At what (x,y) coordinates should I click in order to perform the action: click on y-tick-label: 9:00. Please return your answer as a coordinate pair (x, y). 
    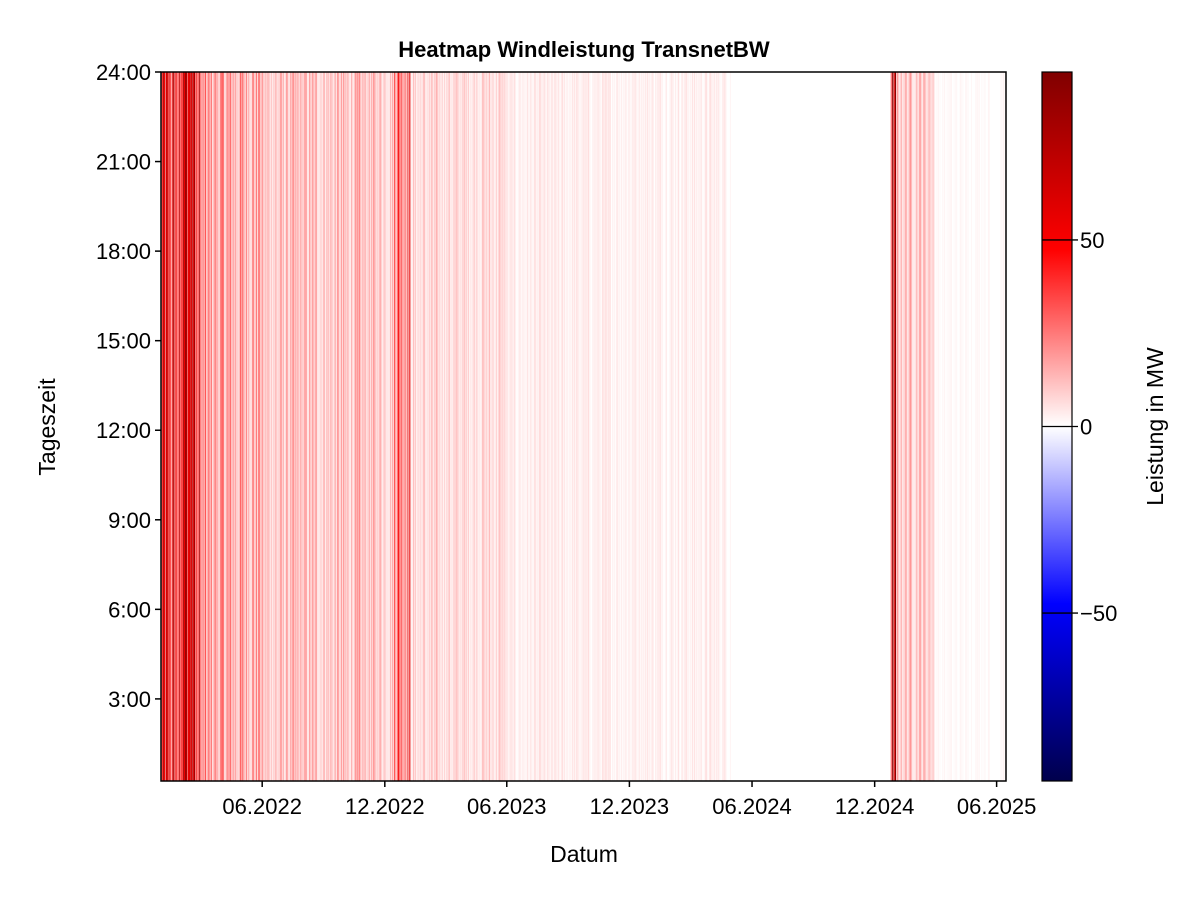
    Looking at the image, I should click on (129, 520).